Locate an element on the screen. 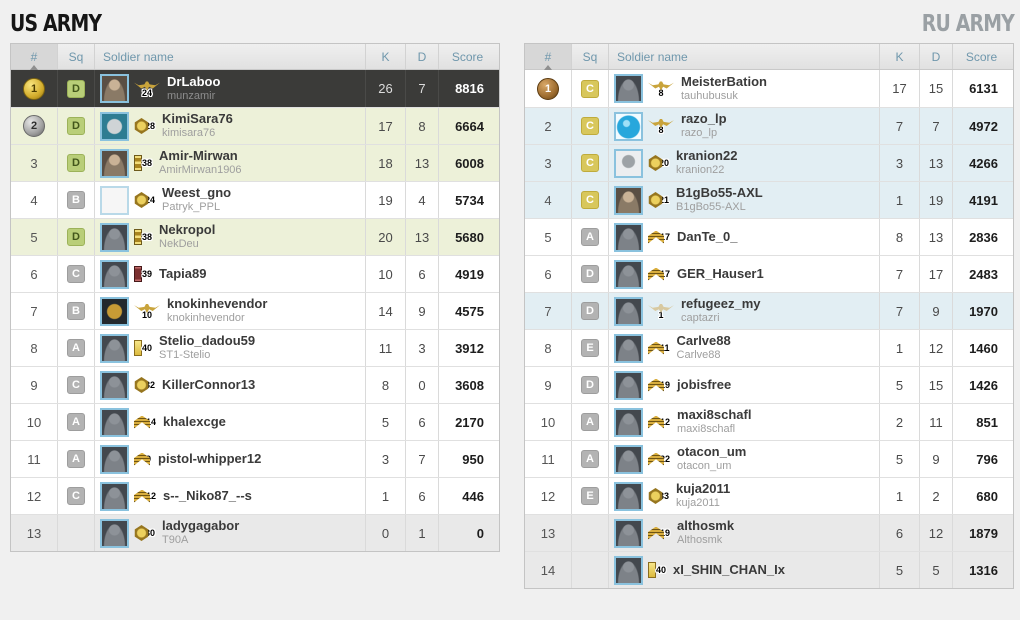 The height and width of the screenshot is (620, 1020). rank-icon: 28 is located at coordinates (144, 126).